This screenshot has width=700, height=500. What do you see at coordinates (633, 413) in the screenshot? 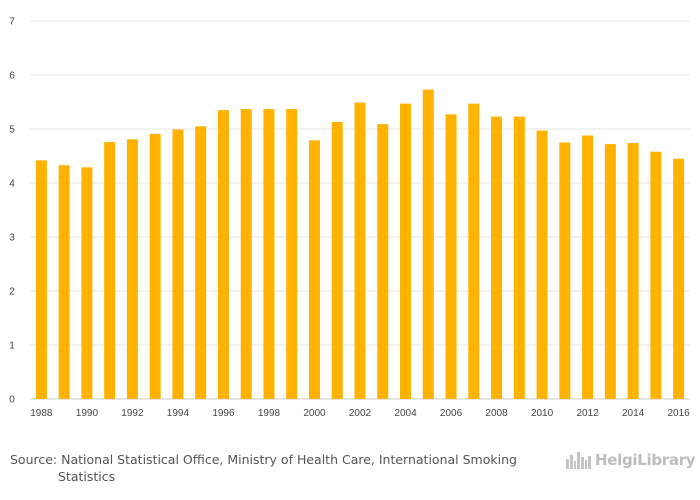
I see `x-tick-label: 2014` at bounding box center [633, 413].